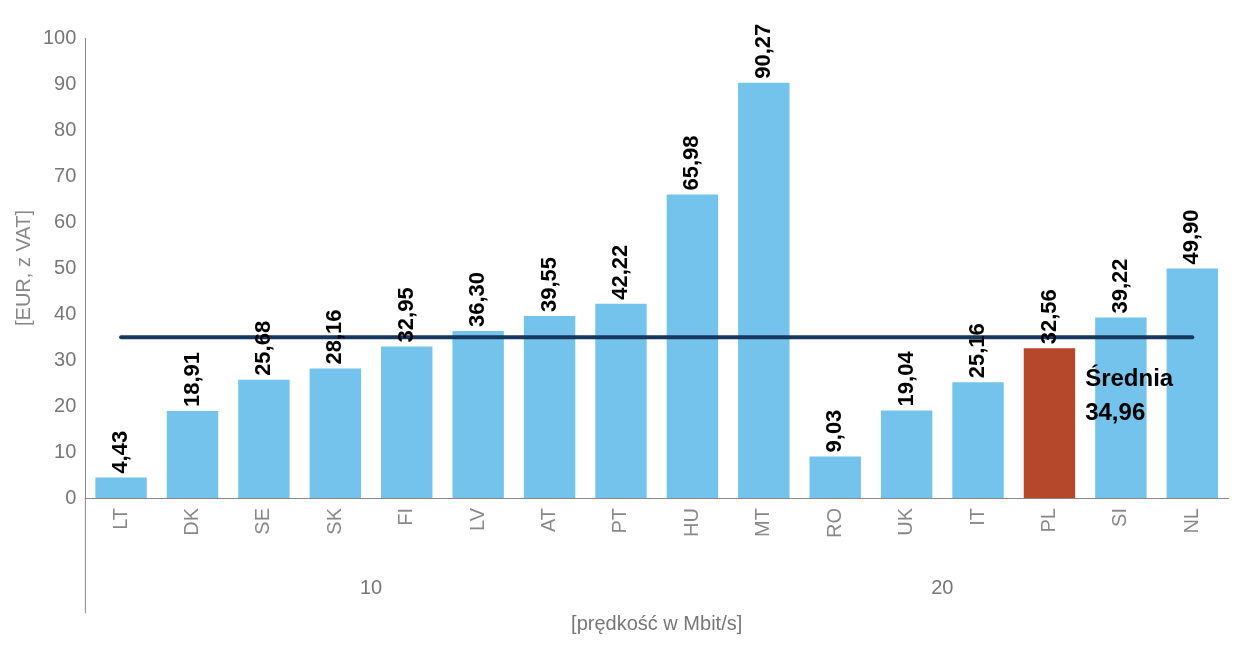 The height and width of the screenshot is (670, 1248). I want to click on data-label: 36,30, so click(477, 299).